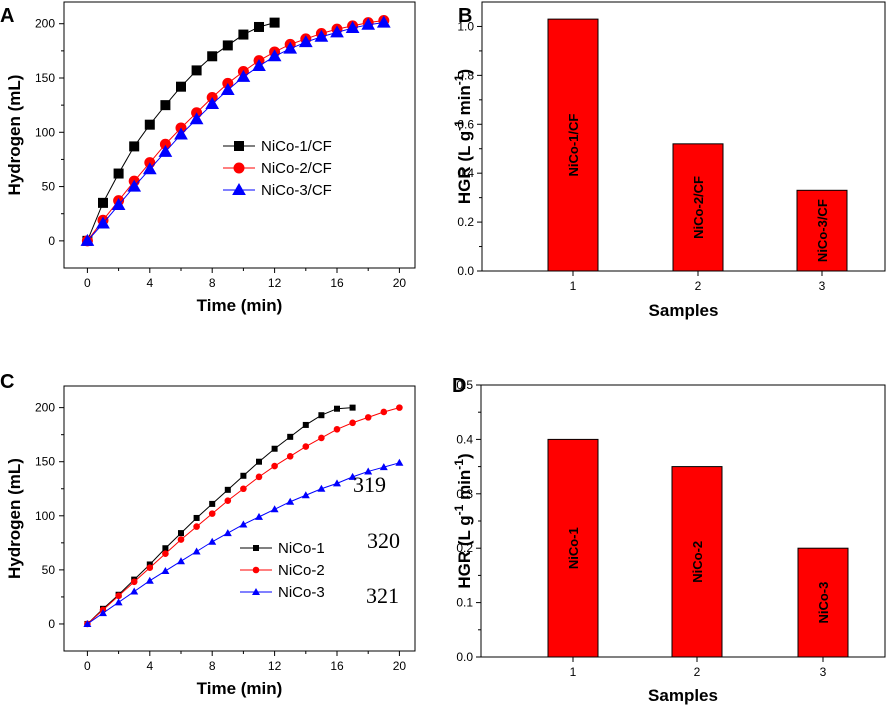 This screenshot has height=709, width=886. Describe the element at coordinates (382, 595) in the screenshot. I see `annotation-321: 321` at that location.